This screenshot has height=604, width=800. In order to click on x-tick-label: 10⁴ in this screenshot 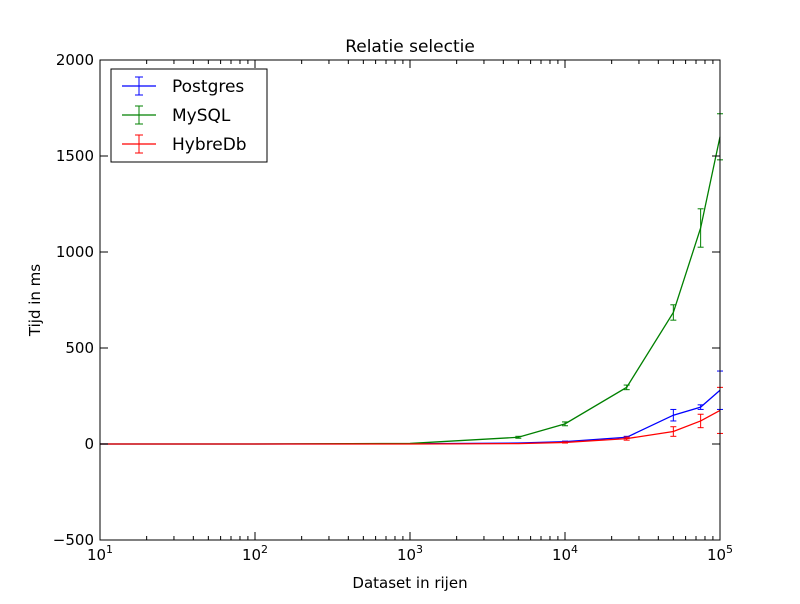, I will do `click(565, 553)`.